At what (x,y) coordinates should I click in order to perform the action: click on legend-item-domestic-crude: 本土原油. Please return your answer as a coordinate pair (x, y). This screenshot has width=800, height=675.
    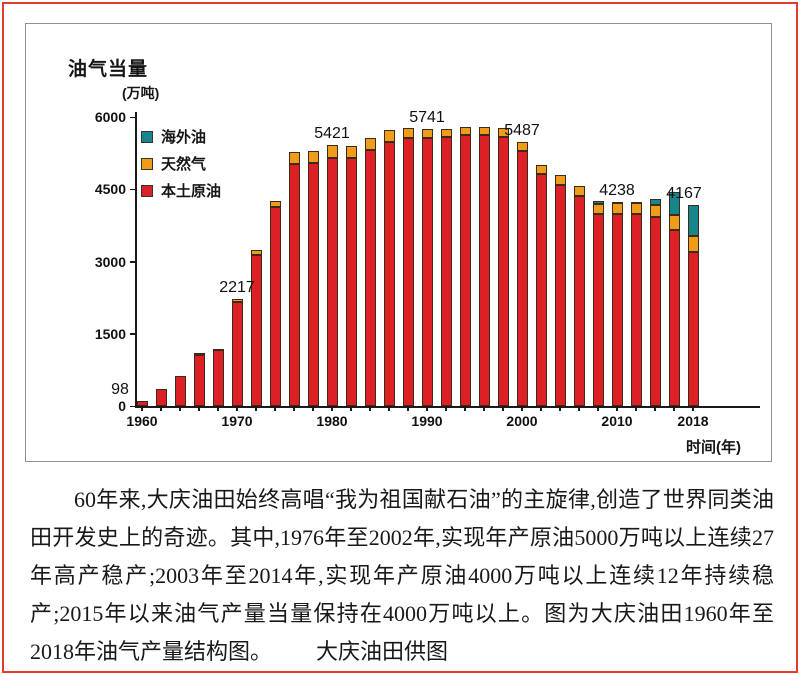
    Looking at the image, I should click on (181, 190).